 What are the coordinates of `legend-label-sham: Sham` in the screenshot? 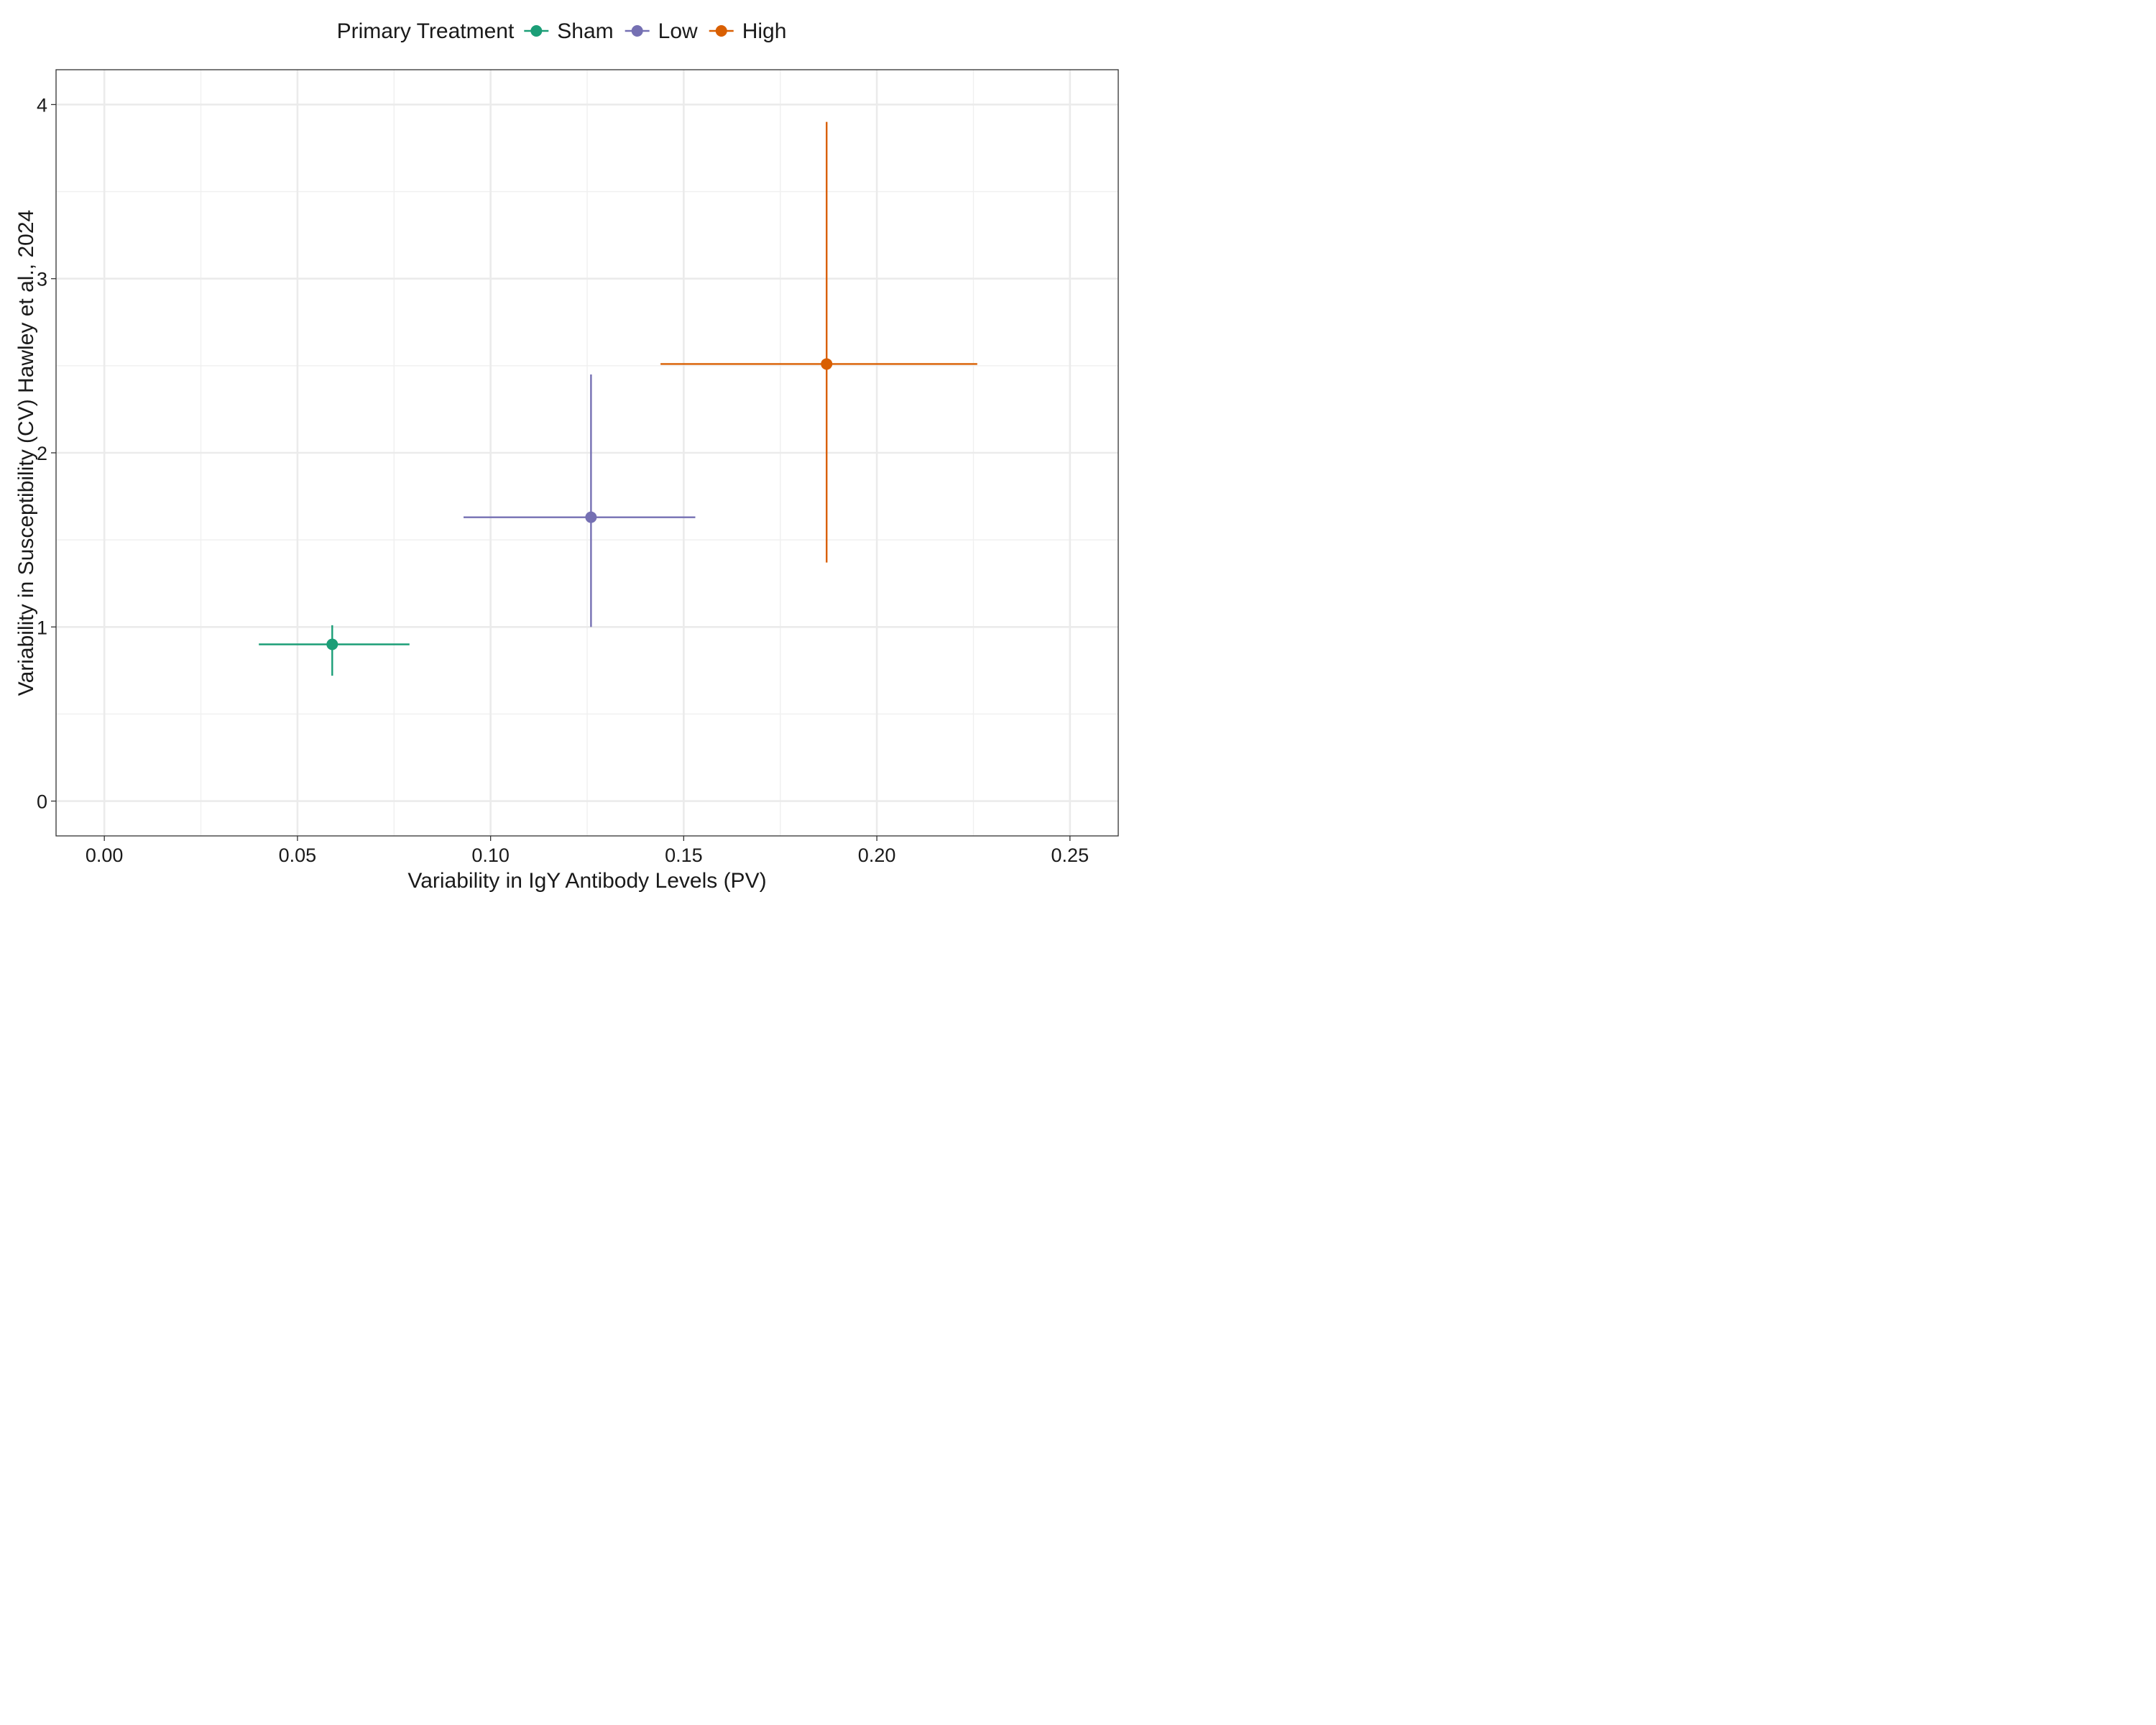 It's located at (585, 31).